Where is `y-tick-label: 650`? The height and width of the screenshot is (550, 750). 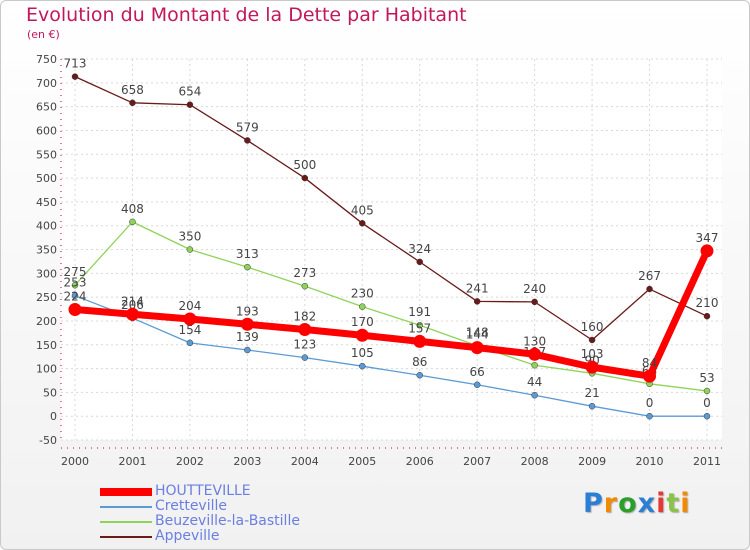
y-tick-label: 650 is located at coordinates (46, 107).